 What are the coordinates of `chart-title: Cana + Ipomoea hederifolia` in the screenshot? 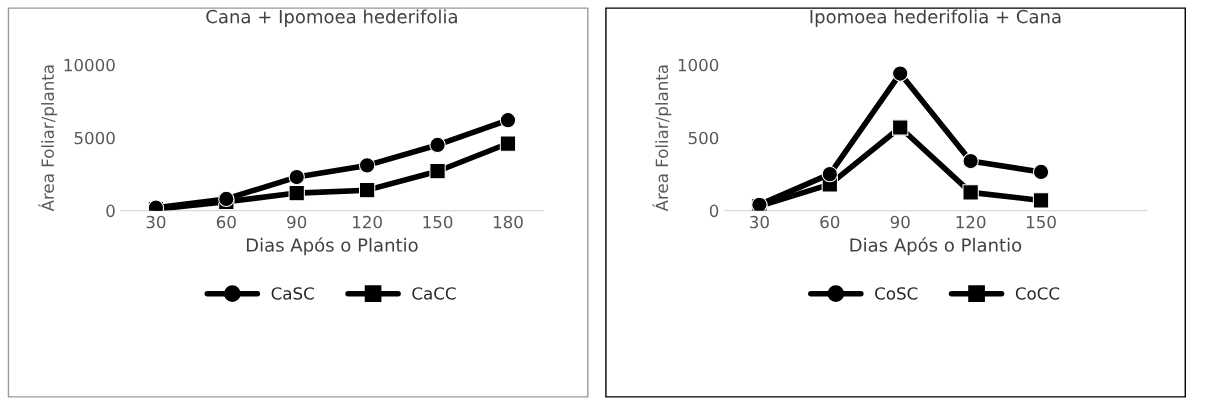 It's located at (331, 18).